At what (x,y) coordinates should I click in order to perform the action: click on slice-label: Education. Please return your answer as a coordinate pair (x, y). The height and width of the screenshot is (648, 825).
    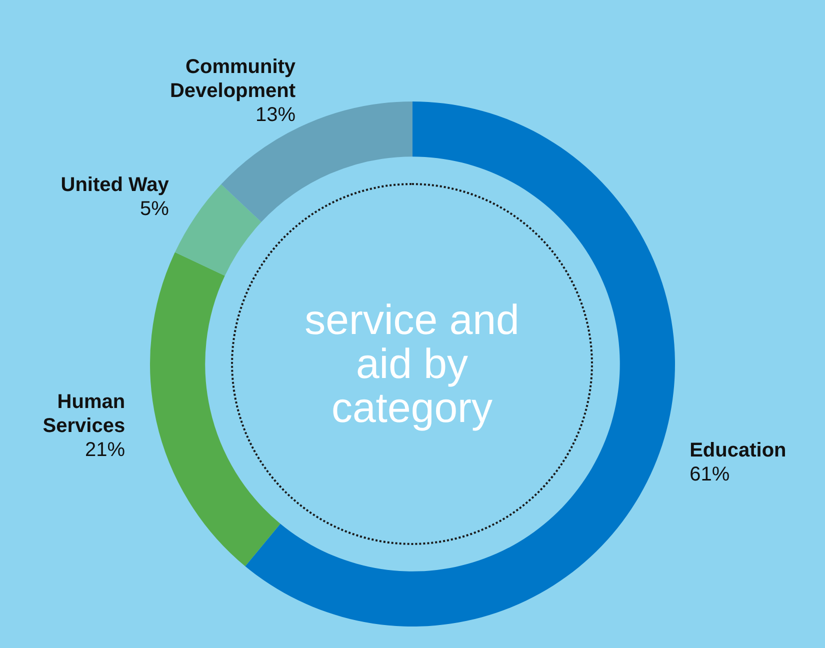
    Looking at the image, I should click on (738, 450).